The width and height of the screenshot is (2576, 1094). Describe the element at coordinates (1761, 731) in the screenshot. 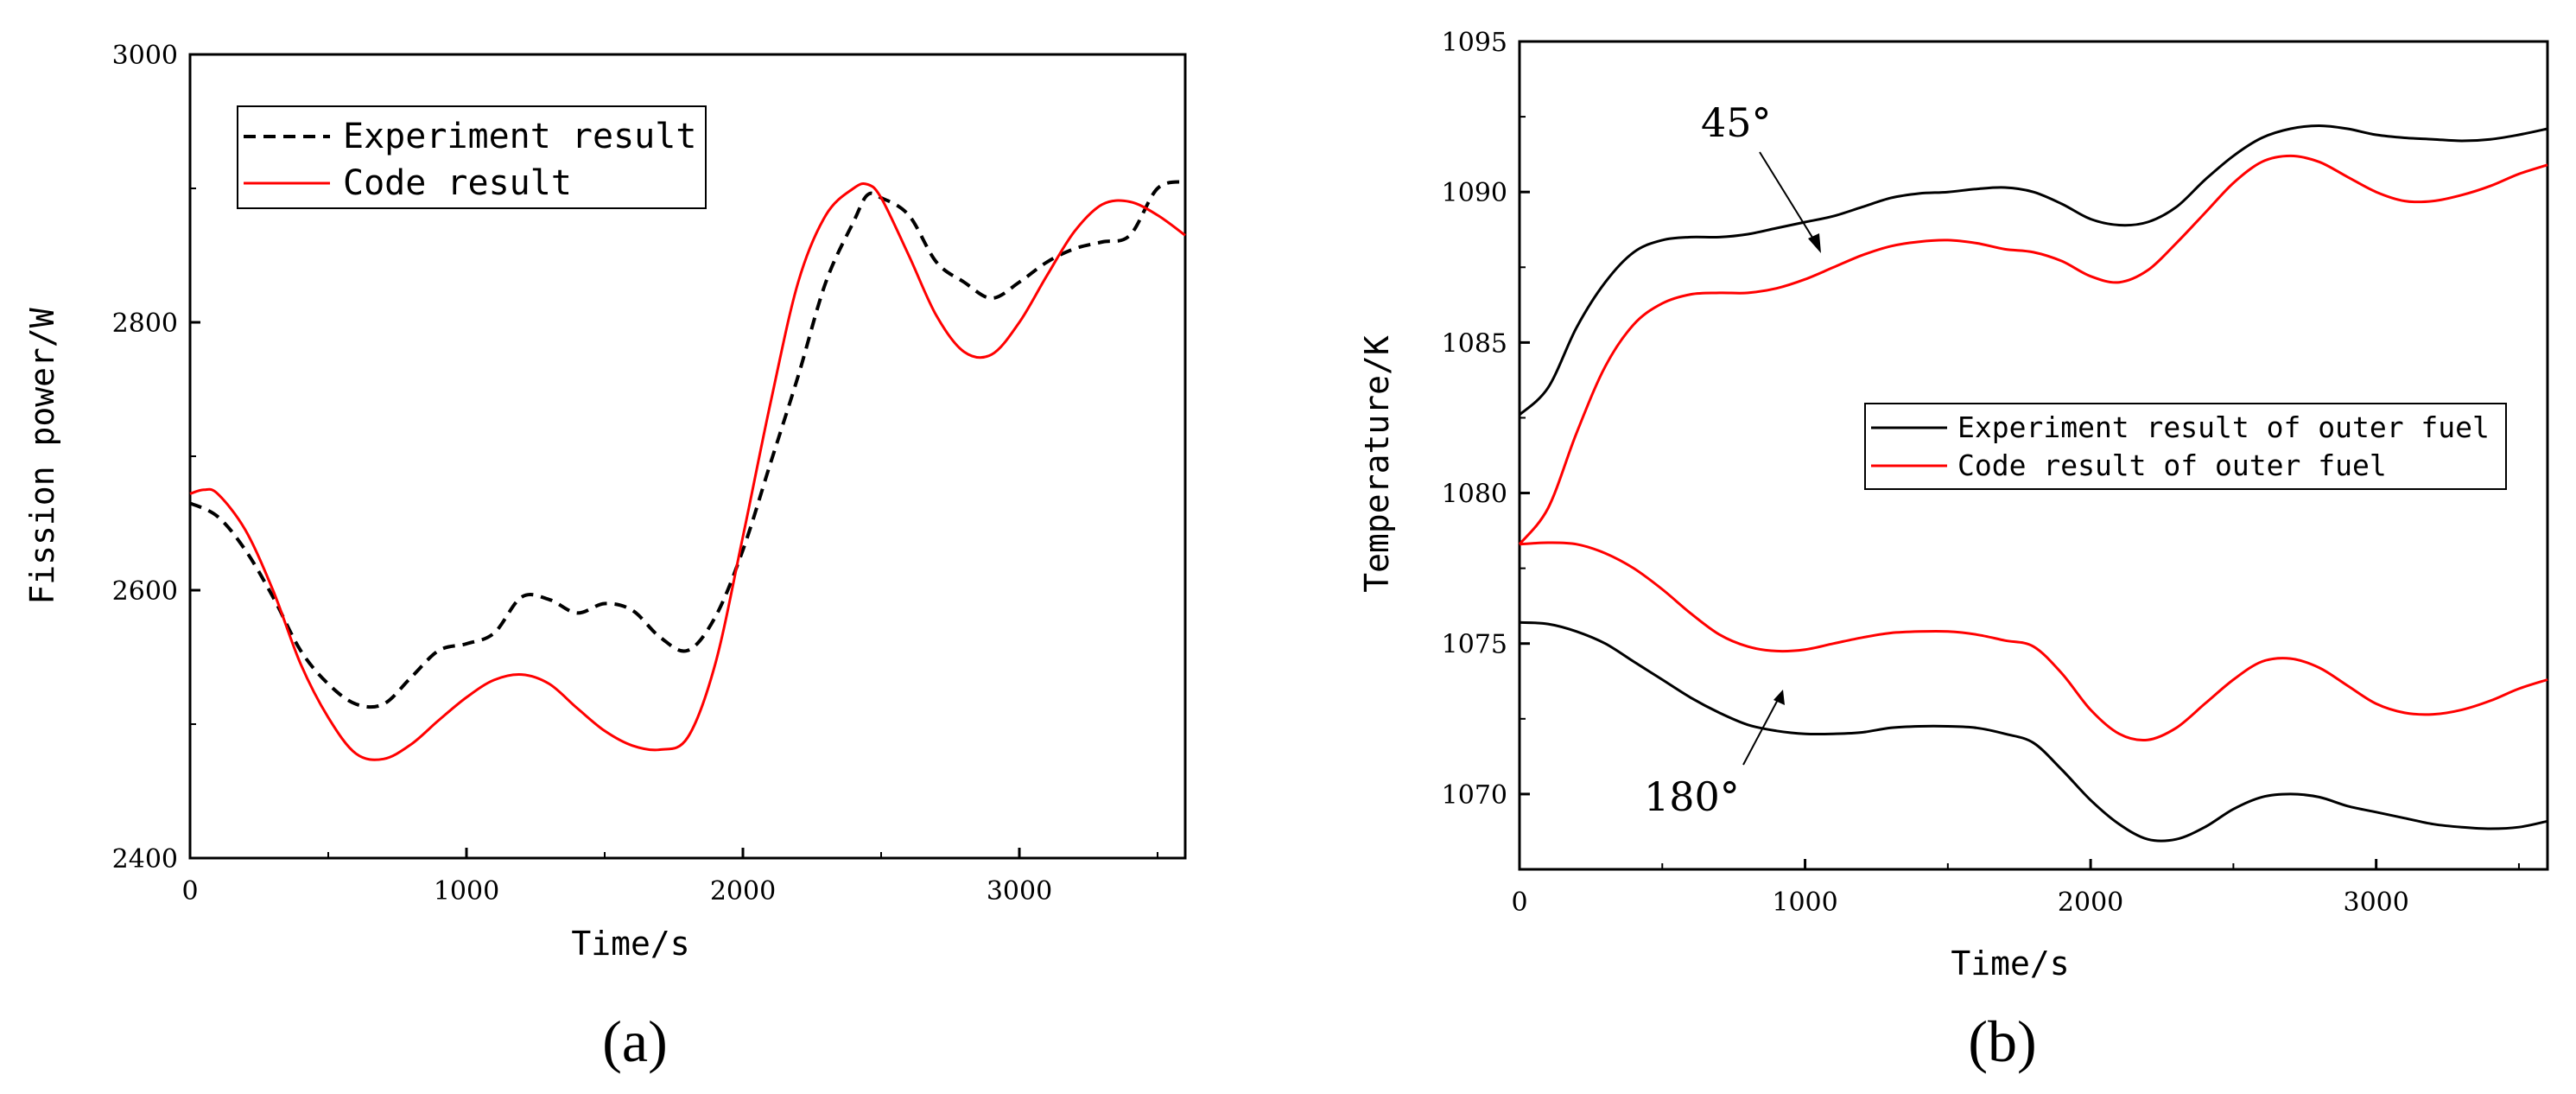

I see `annotation-180-arrow` at that location.